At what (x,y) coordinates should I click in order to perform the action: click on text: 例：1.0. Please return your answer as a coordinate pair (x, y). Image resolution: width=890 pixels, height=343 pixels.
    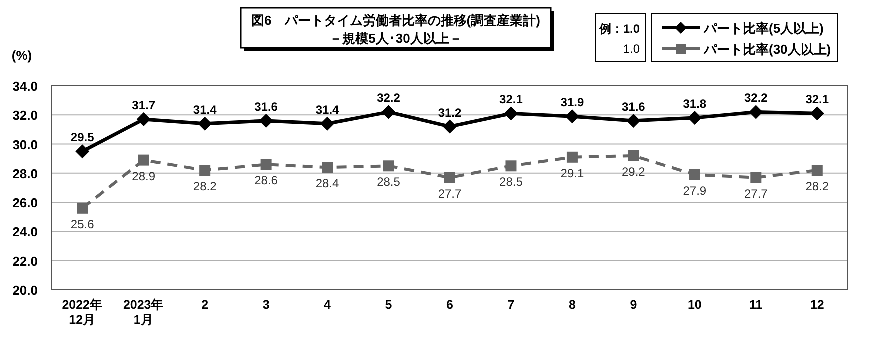
    Looking at the image, I should click on (619, 29).